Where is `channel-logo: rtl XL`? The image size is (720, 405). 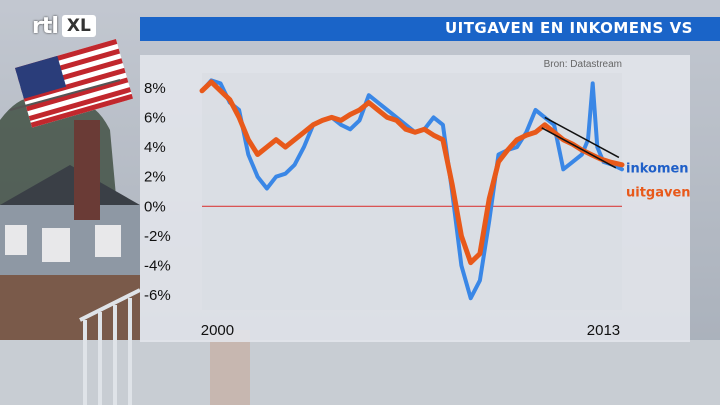
channel-logo: rtl XL is located at coordinates (64, 26).